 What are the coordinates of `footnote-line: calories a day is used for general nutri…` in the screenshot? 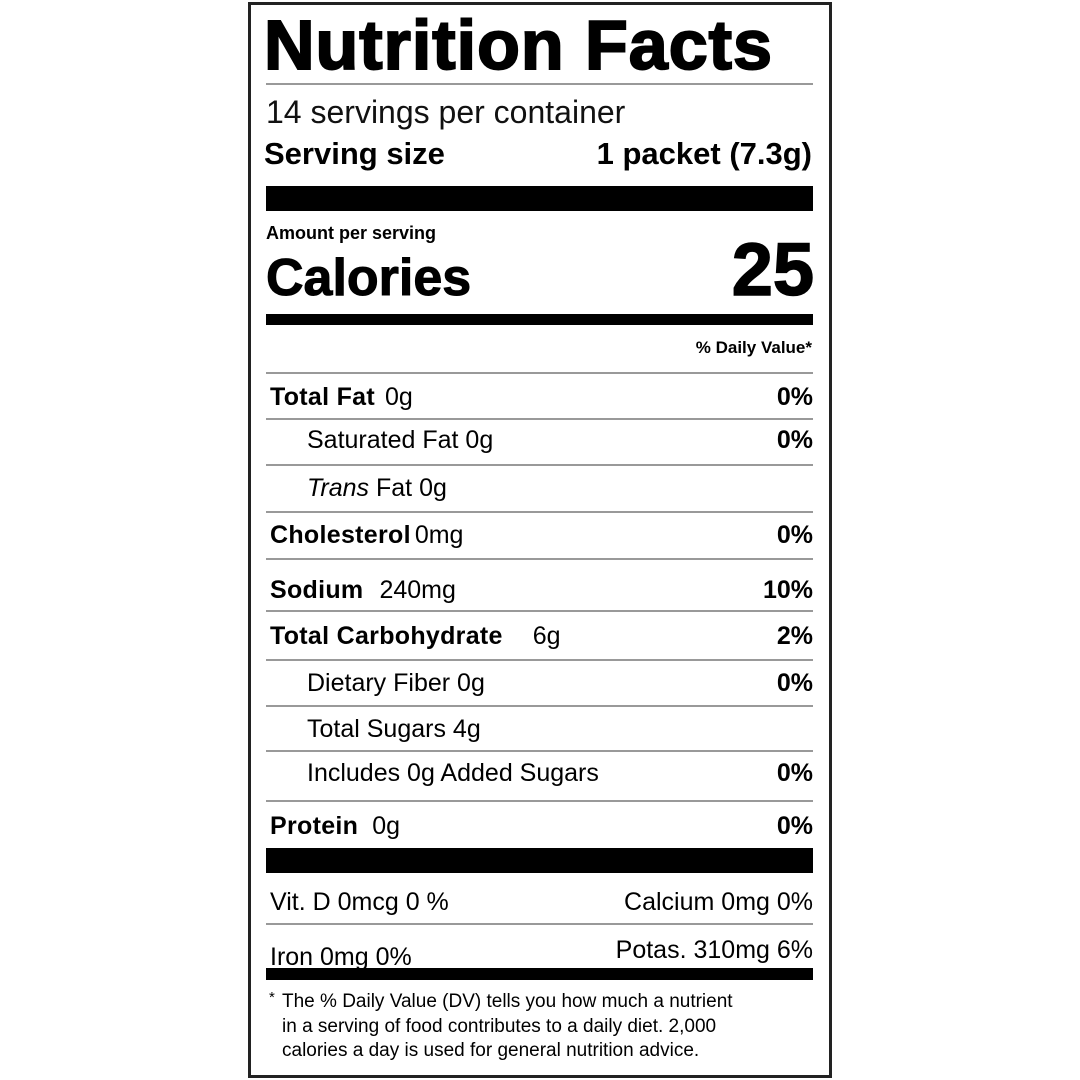 It's located at (491, 1050).